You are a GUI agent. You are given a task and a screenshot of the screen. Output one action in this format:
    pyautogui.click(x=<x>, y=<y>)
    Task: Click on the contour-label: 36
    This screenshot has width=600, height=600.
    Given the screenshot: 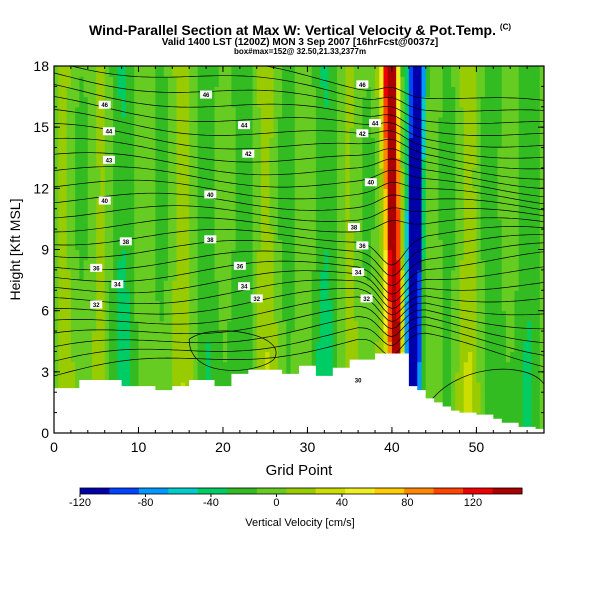 What is the action you would take?
    pyautogui.click(x=239, y=265)
    